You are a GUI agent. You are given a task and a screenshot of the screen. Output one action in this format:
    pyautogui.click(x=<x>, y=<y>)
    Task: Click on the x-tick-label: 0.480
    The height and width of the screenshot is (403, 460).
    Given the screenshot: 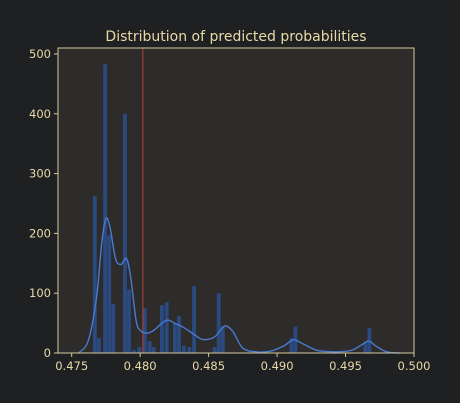 What is the action you would take?
    pyautogui.click(x=140, y=366)
    